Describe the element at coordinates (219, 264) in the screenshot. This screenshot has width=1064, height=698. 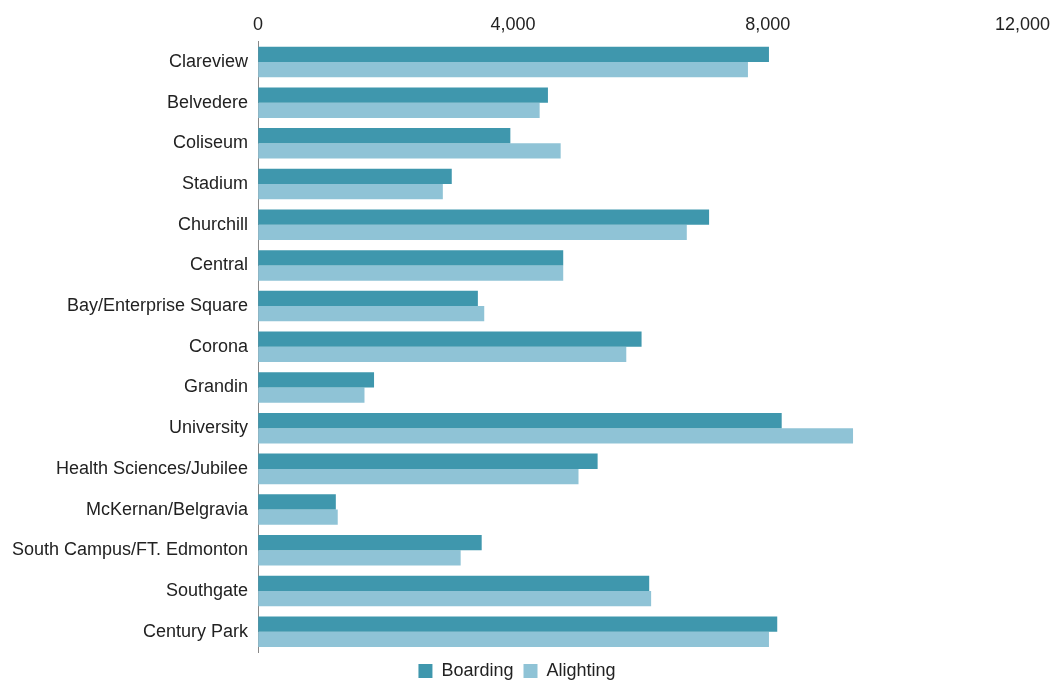
I see `y-tick-label: Central` at that location.